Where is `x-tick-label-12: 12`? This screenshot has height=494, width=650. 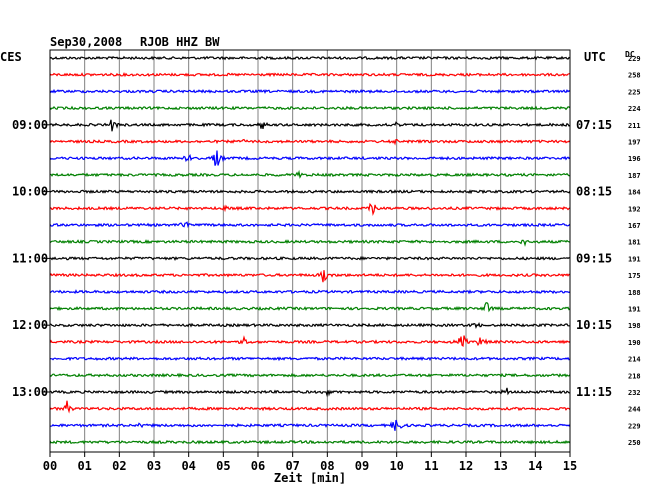 x-tick-label-12: 12 is located at coordinates (466, 466).